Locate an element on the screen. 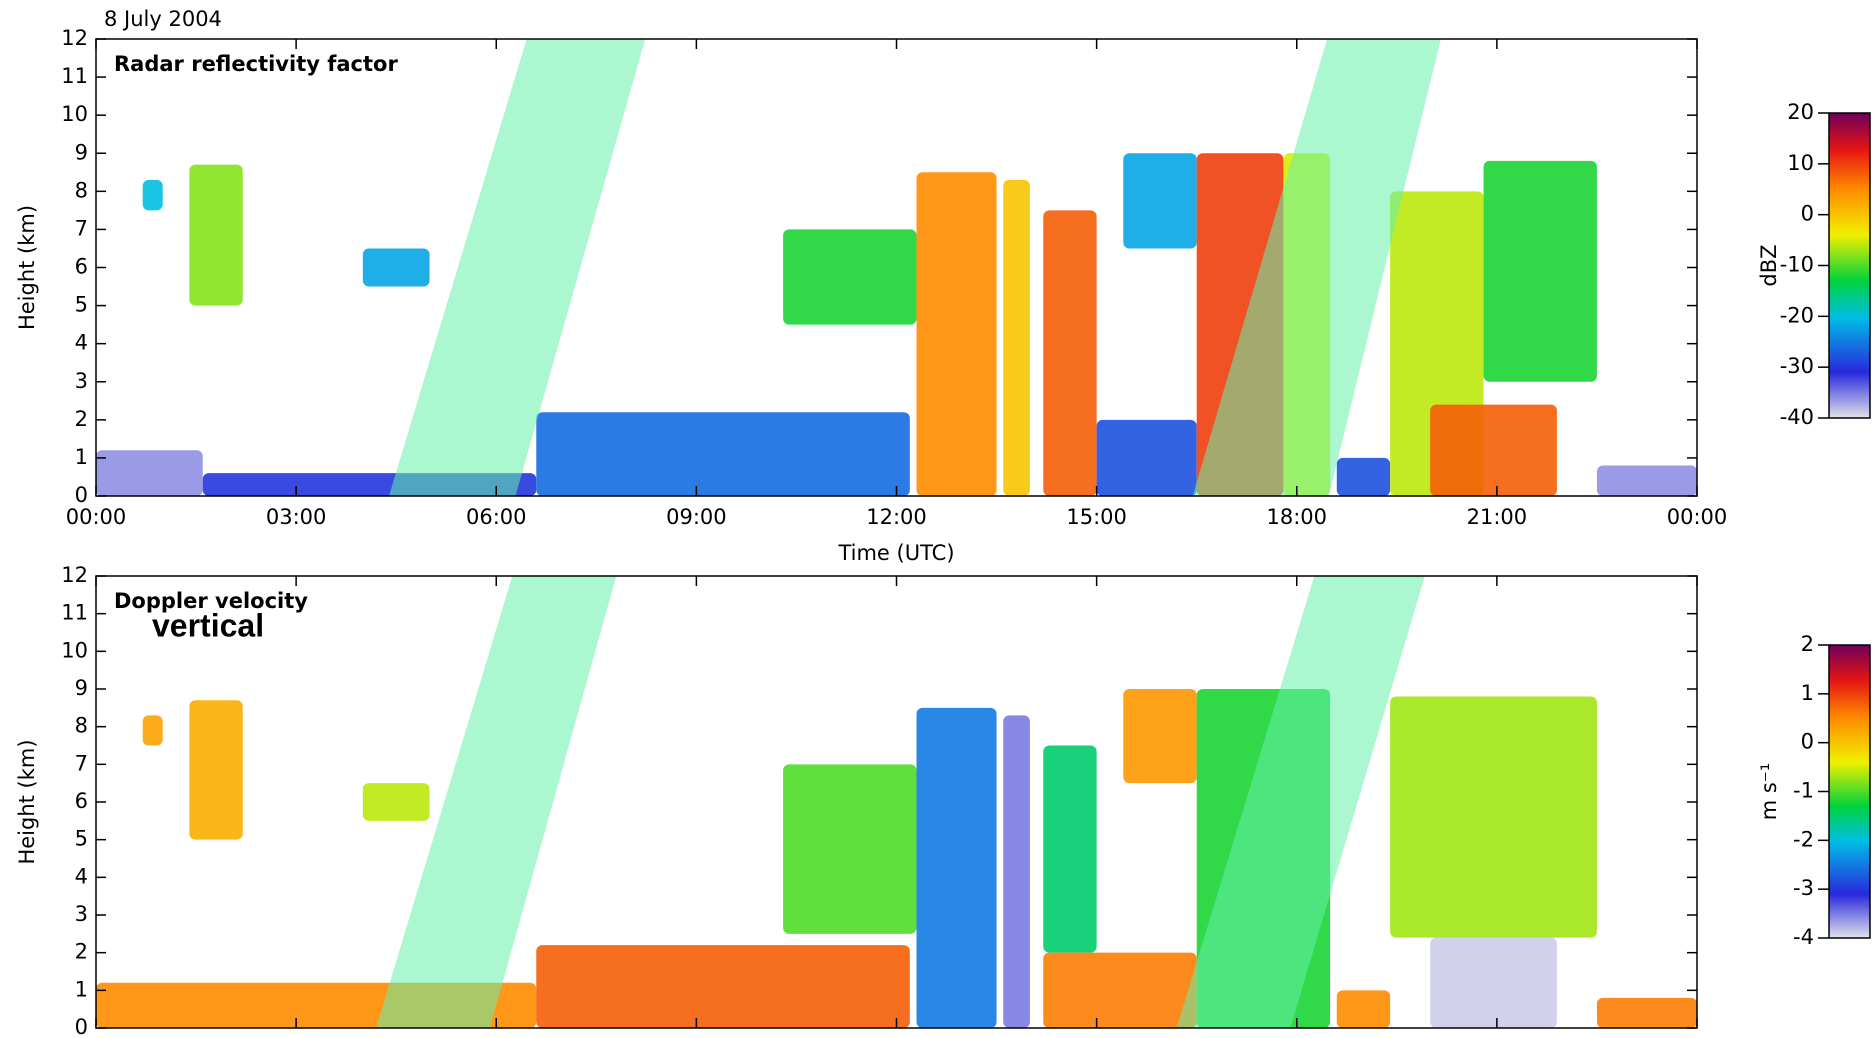 The width and height of the screenshot is (1874, 1038). x-tick-label: 06:00 is located at coordinates (496, 517).